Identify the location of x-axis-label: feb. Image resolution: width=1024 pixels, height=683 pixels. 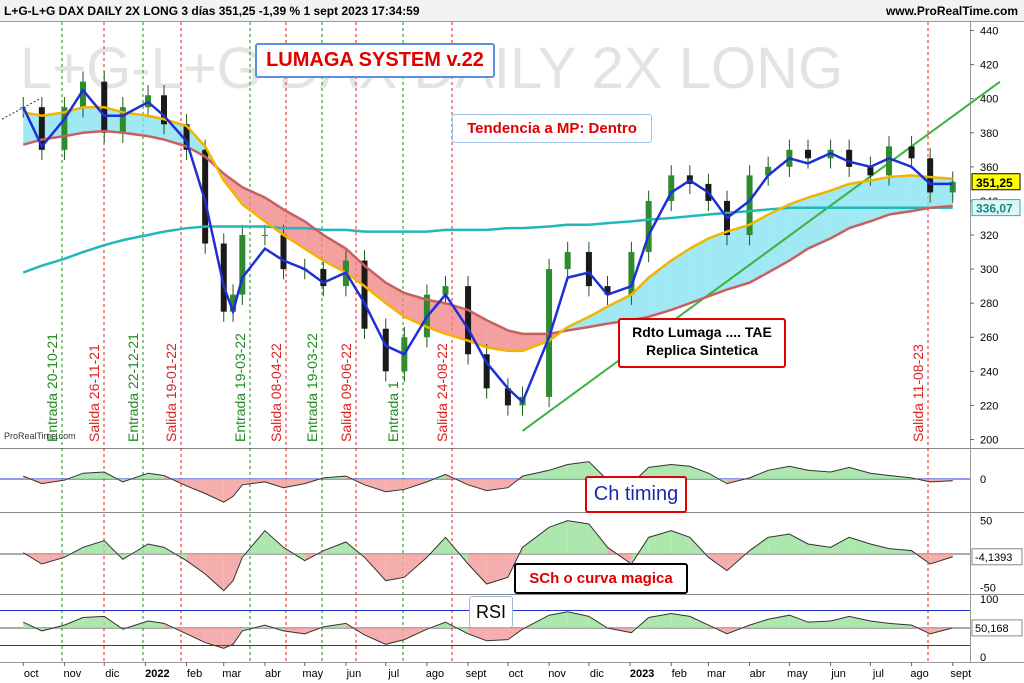
(194, 674).